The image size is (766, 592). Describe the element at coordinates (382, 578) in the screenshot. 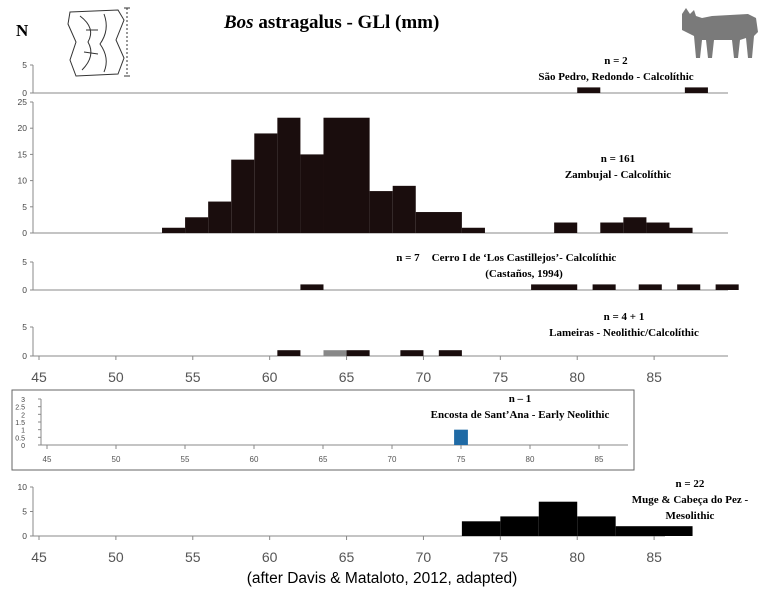

I see `figure-caption: (after Davis & Mataloto, 2012, adapted)` at that location.